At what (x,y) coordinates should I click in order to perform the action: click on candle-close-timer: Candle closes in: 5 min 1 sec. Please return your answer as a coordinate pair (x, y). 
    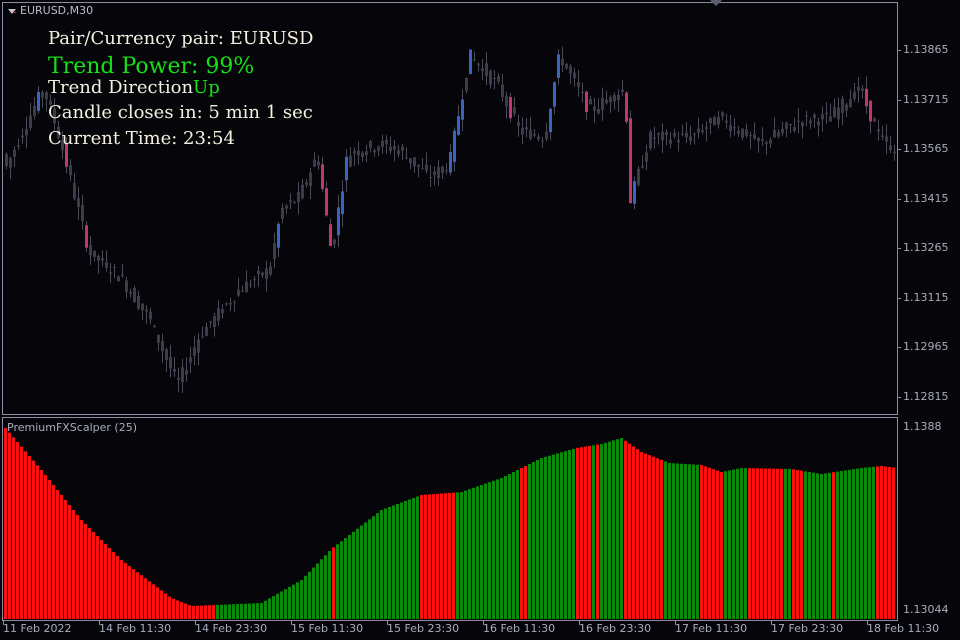
    Looking at the image, I should click on (180, 112).